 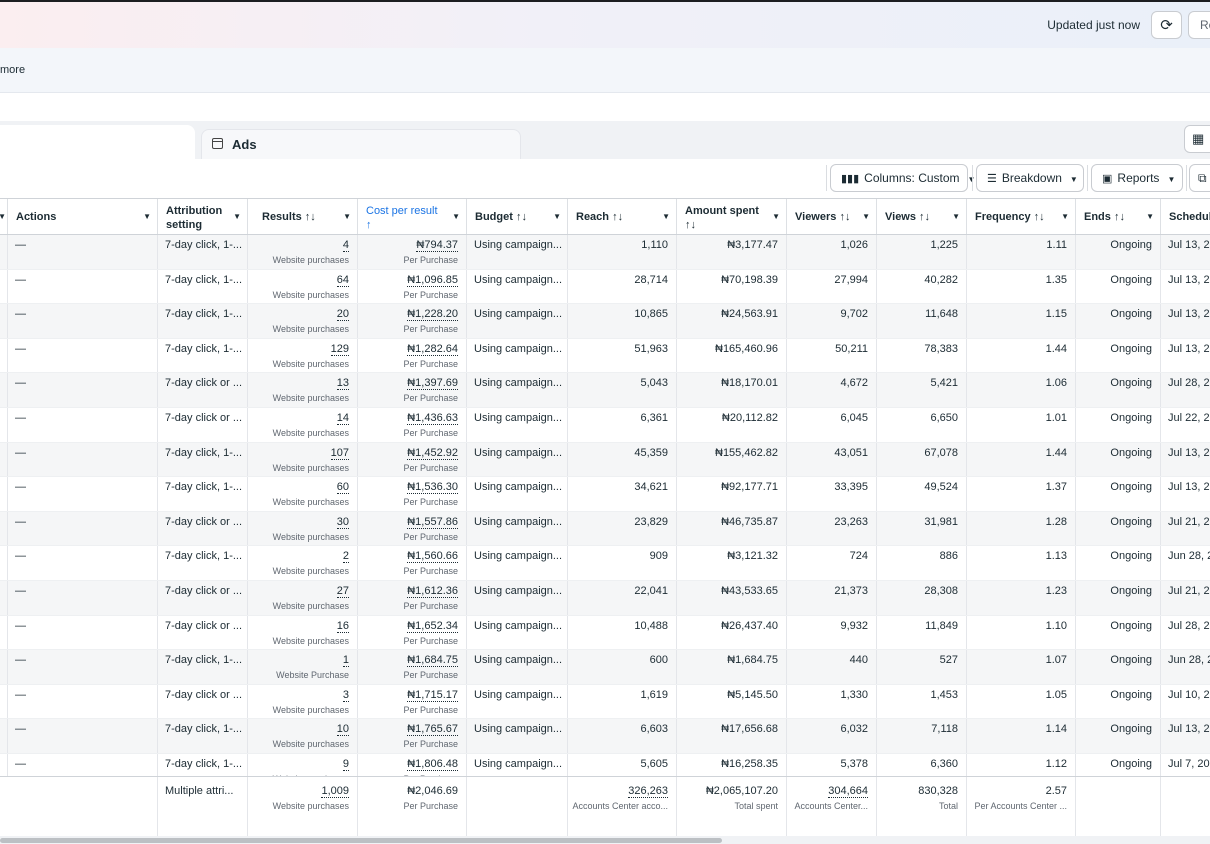 What do you see at coordinates (732, 701) in the screenshot?
I see `cell-amount-spent: ₦5,145.50` at bounding box center [732, 701].